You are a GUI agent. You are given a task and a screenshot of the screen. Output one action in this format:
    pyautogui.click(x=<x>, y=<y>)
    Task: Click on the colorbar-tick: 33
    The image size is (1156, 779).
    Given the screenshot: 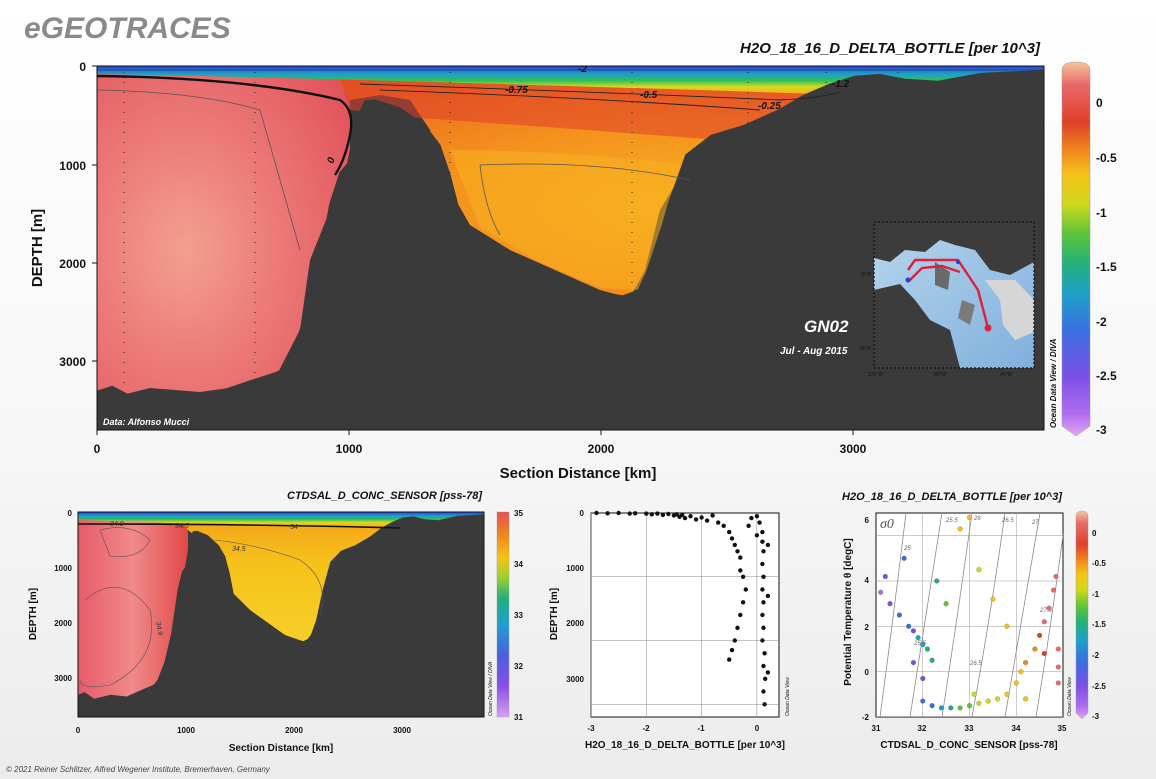 What is the action you would take?
    pyautogui.click(x=518, y=615)
    